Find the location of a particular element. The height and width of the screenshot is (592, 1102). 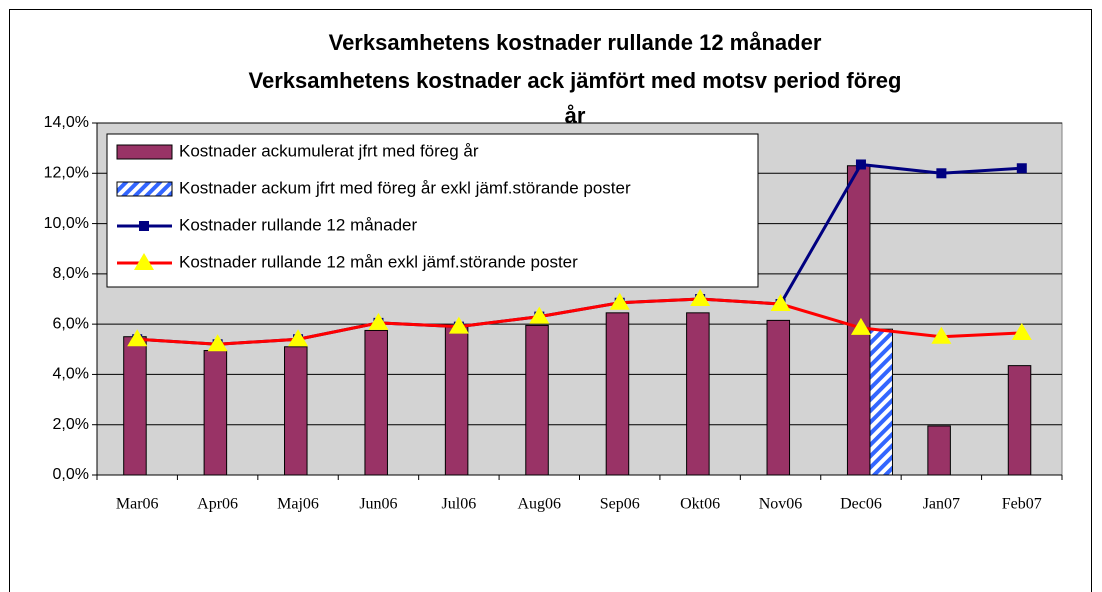

x-tick-label: Mar06 is located at coordinates (137, 504).